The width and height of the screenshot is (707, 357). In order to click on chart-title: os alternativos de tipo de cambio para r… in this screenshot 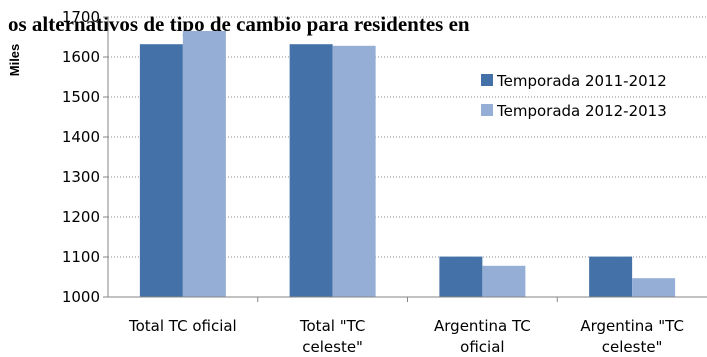, I will do `click(239, 24)`.